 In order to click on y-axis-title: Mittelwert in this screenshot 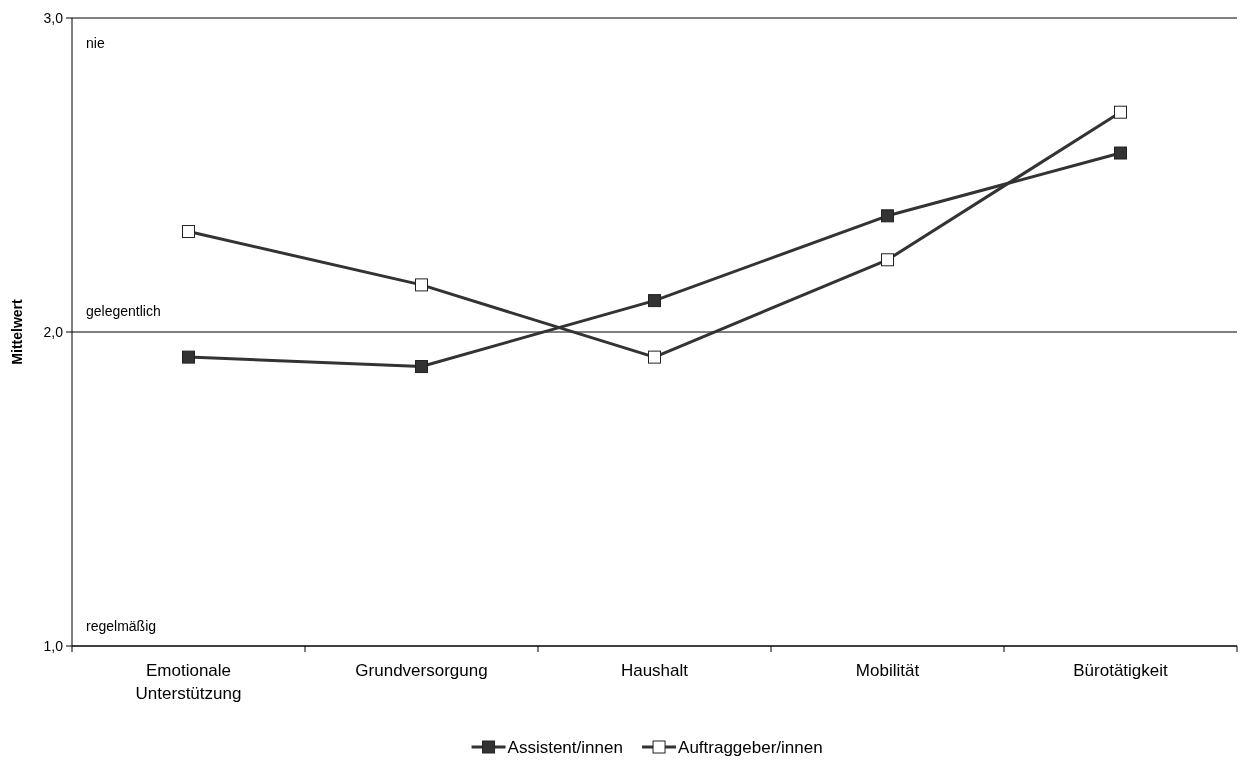, I will do `click(17, 332)`.